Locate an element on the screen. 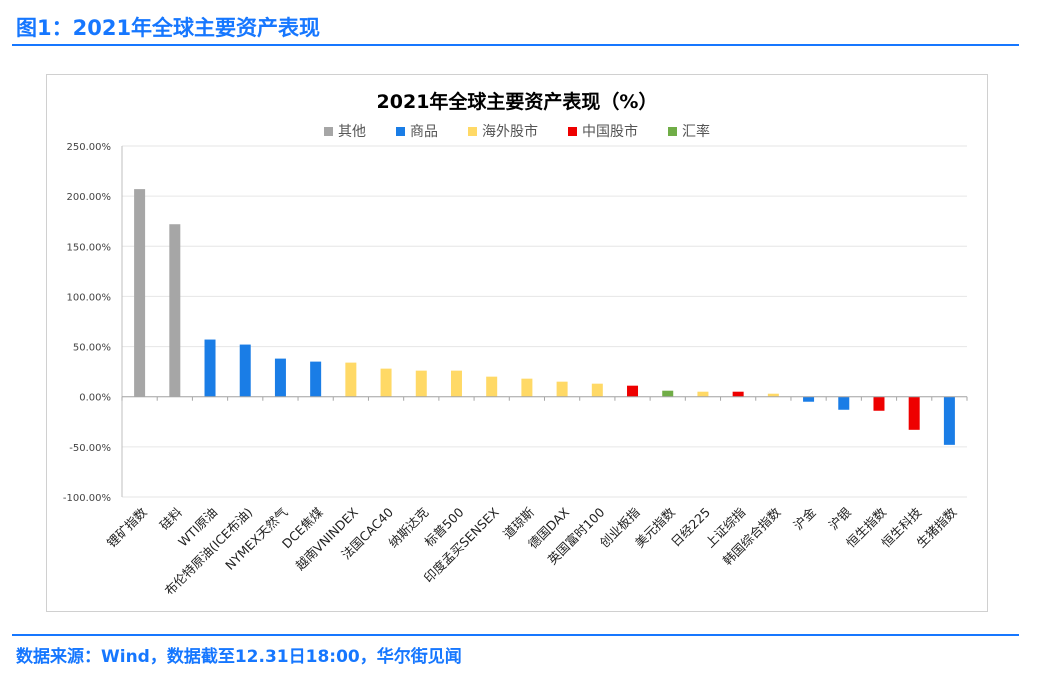 Image resolution: width=1037 pixels, height=674 pixels. legend-item: 汇率 is located at coordinates (689, 131).